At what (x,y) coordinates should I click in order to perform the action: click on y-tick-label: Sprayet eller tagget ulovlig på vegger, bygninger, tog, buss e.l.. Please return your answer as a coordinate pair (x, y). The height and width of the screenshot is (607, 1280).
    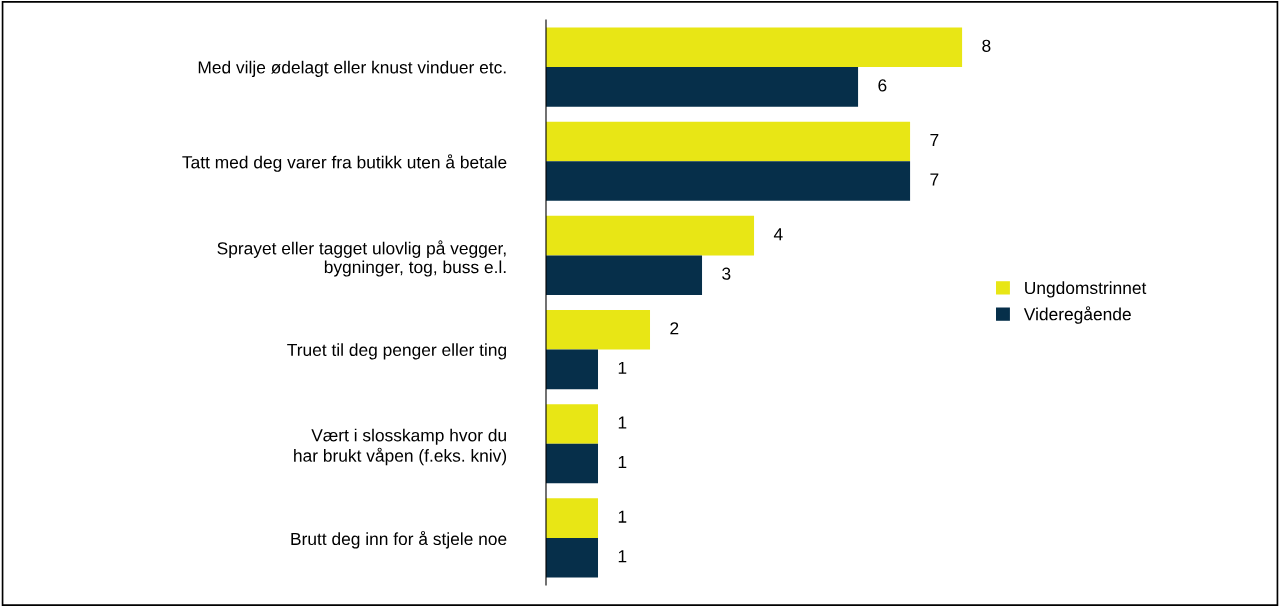
    Looking at the image, I should click on (361, 258).